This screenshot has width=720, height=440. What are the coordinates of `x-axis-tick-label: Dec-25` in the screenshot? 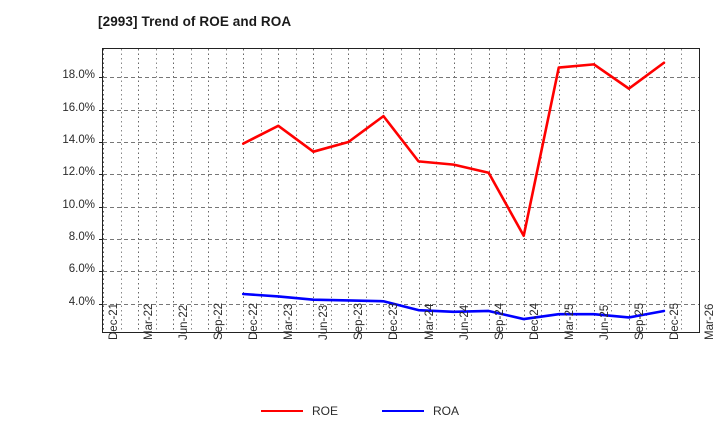 It's located at (674, 321).